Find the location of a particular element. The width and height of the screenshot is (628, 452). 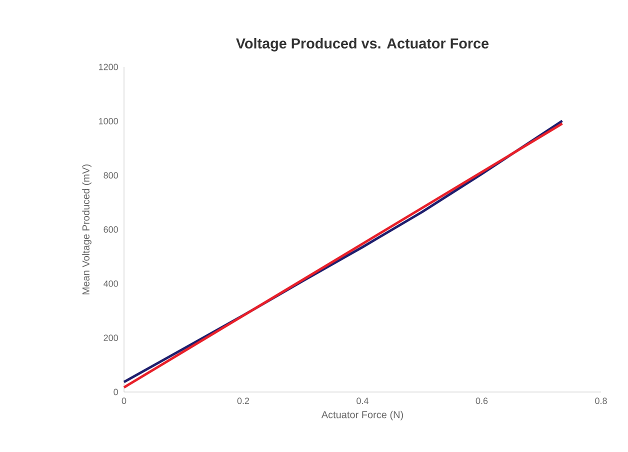

chart-title: Voltage Produced vs. Actuator Force is located at coordinates (362, 45).